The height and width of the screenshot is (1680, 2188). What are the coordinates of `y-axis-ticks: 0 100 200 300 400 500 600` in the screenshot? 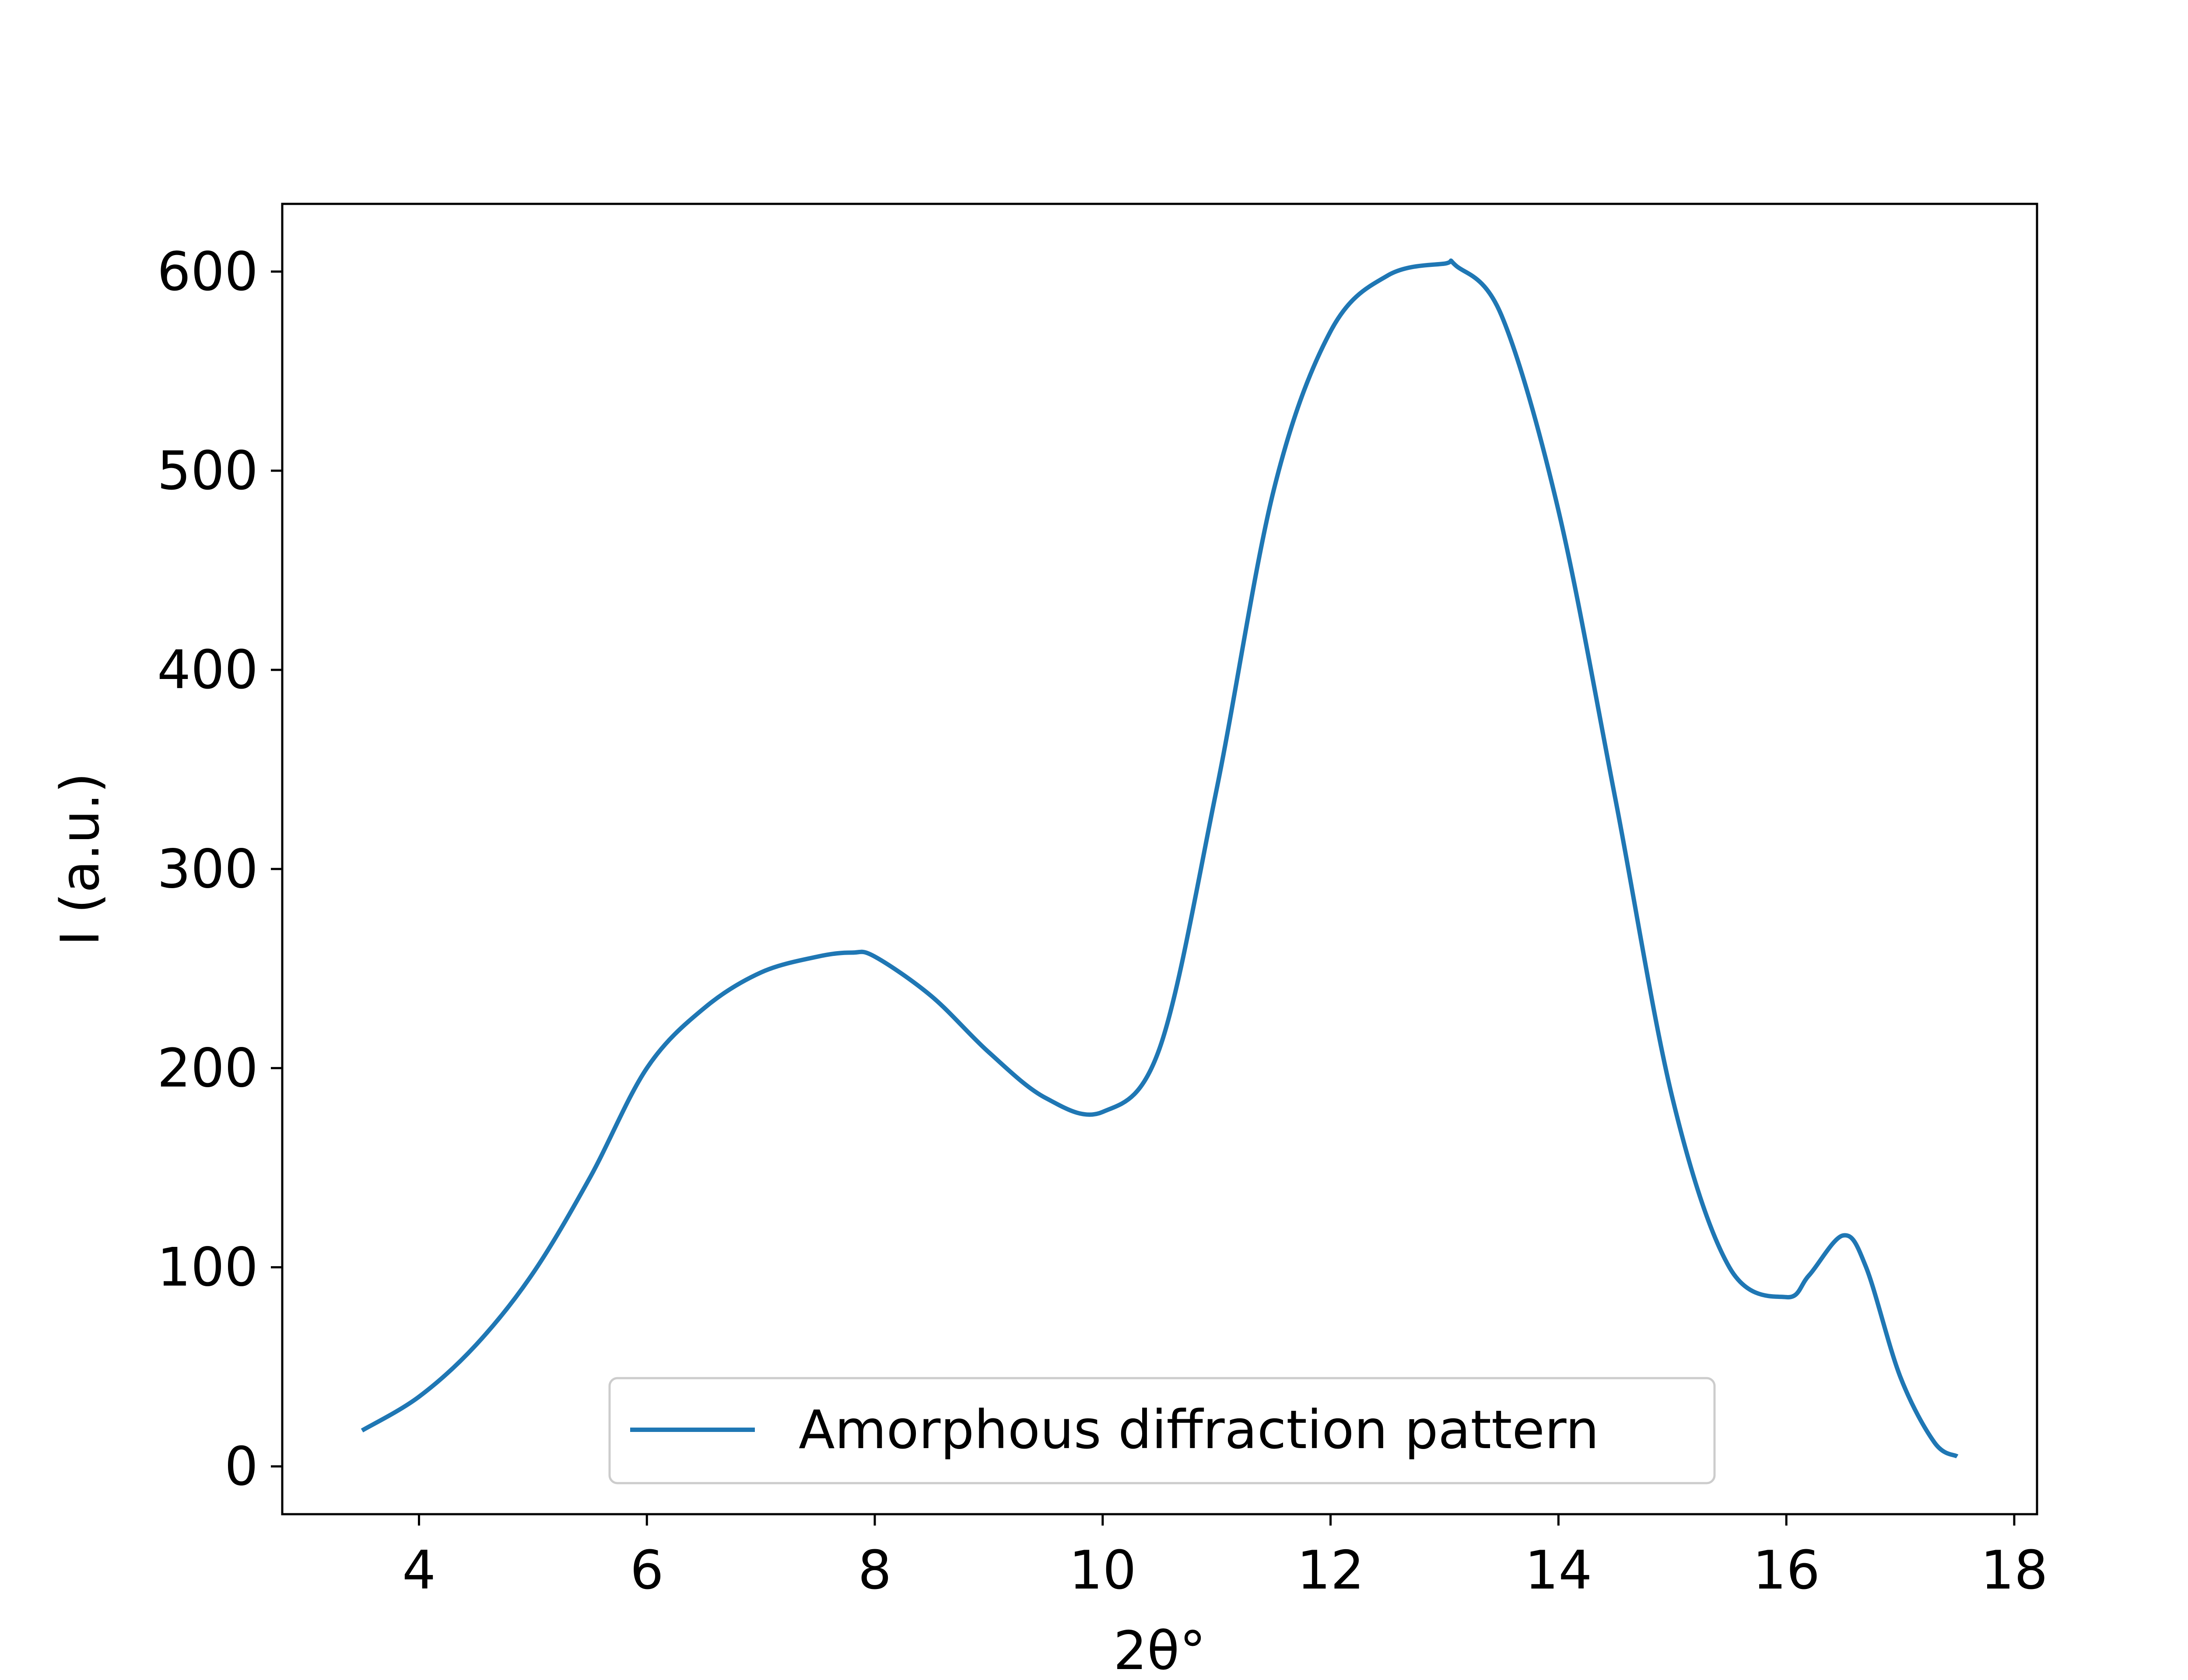 It's located at (219, 869).